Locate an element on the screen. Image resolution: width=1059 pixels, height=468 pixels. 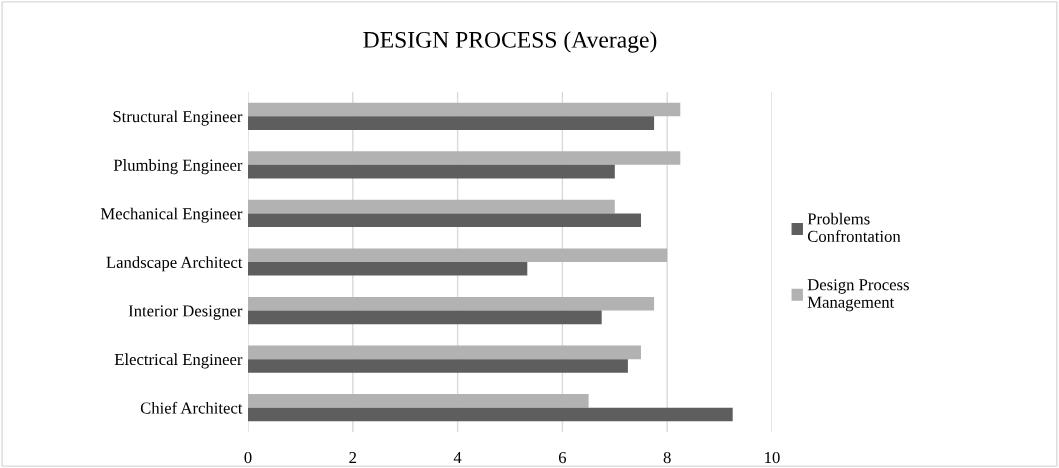
y-tick-label: Interior Designer is located at coordinates (185, 312).